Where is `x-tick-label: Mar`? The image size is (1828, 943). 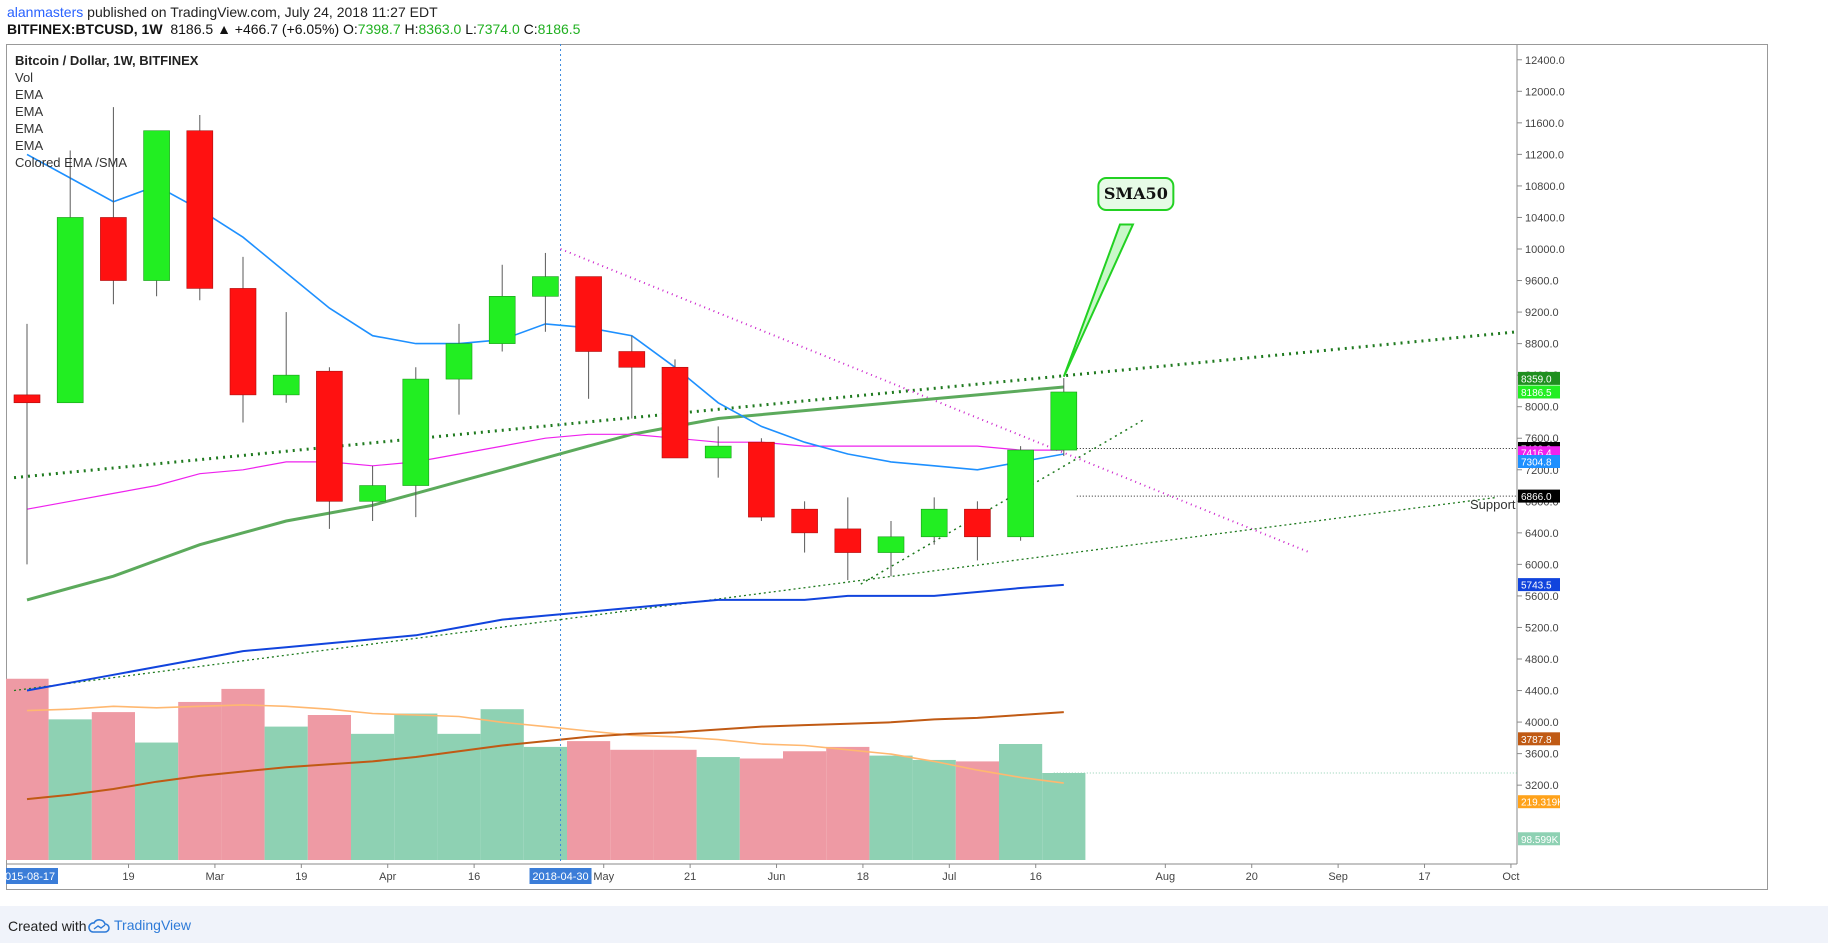 x-tick-label: Mar is located at coordinates (214, 877).